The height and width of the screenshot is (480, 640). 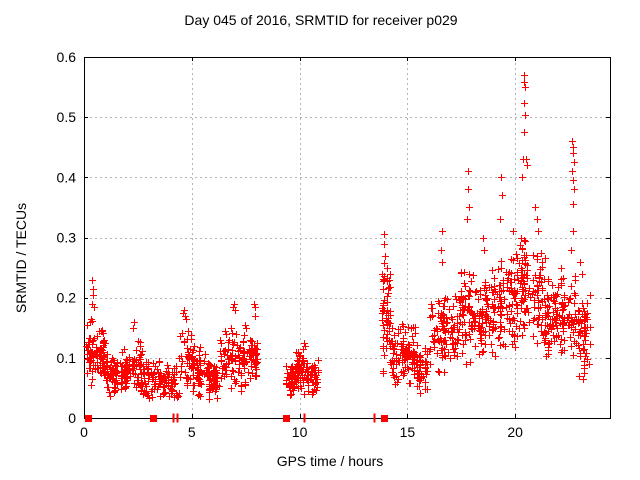 I want to click on x-axis-label: GPS time / hours, so click(x=330, y=461).